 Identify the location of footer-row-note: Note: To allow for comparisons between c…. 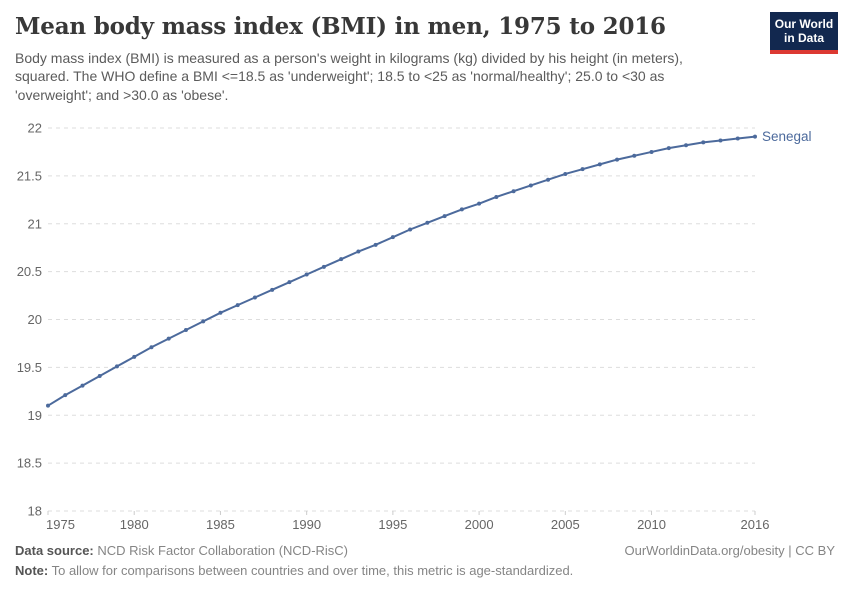
(425, 570).